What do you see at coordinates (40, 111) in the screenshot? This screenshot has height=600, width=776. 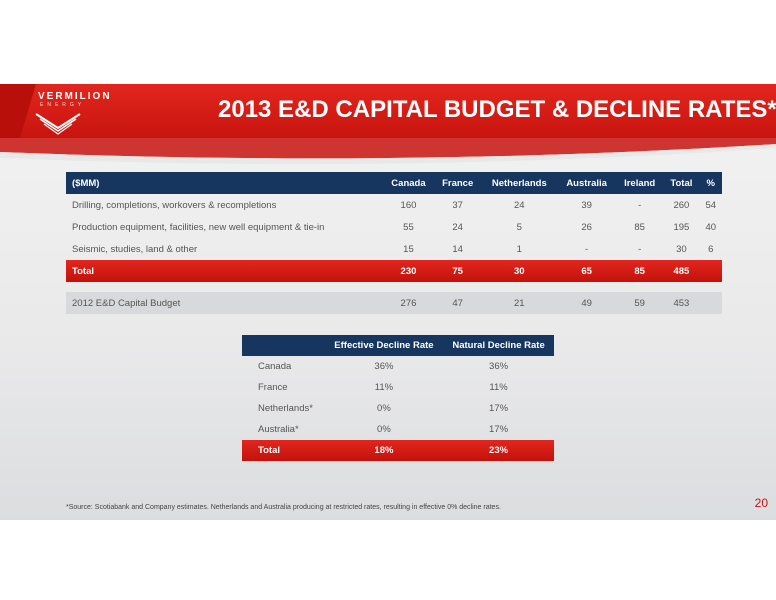 I see `vermilion-chevron-logo-icon` at bounding box center [40, 111].